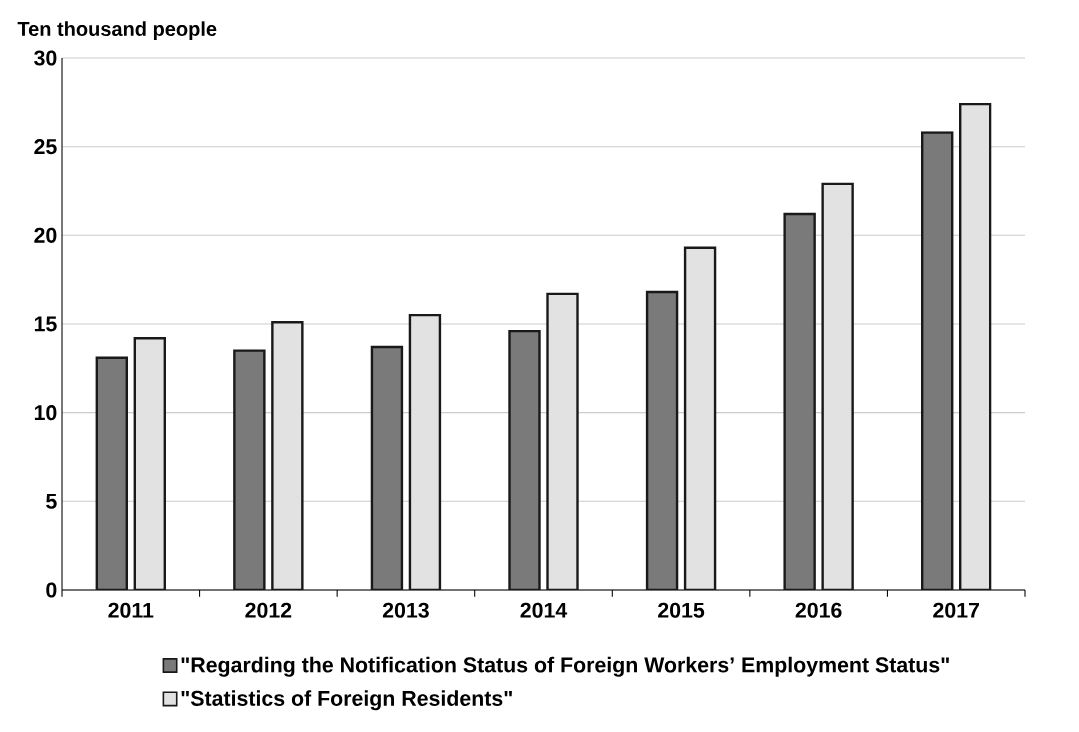 The height and width of the screenshot is (732, 1079). I want to click on x-tick-label: 2017, so click(956, 610).